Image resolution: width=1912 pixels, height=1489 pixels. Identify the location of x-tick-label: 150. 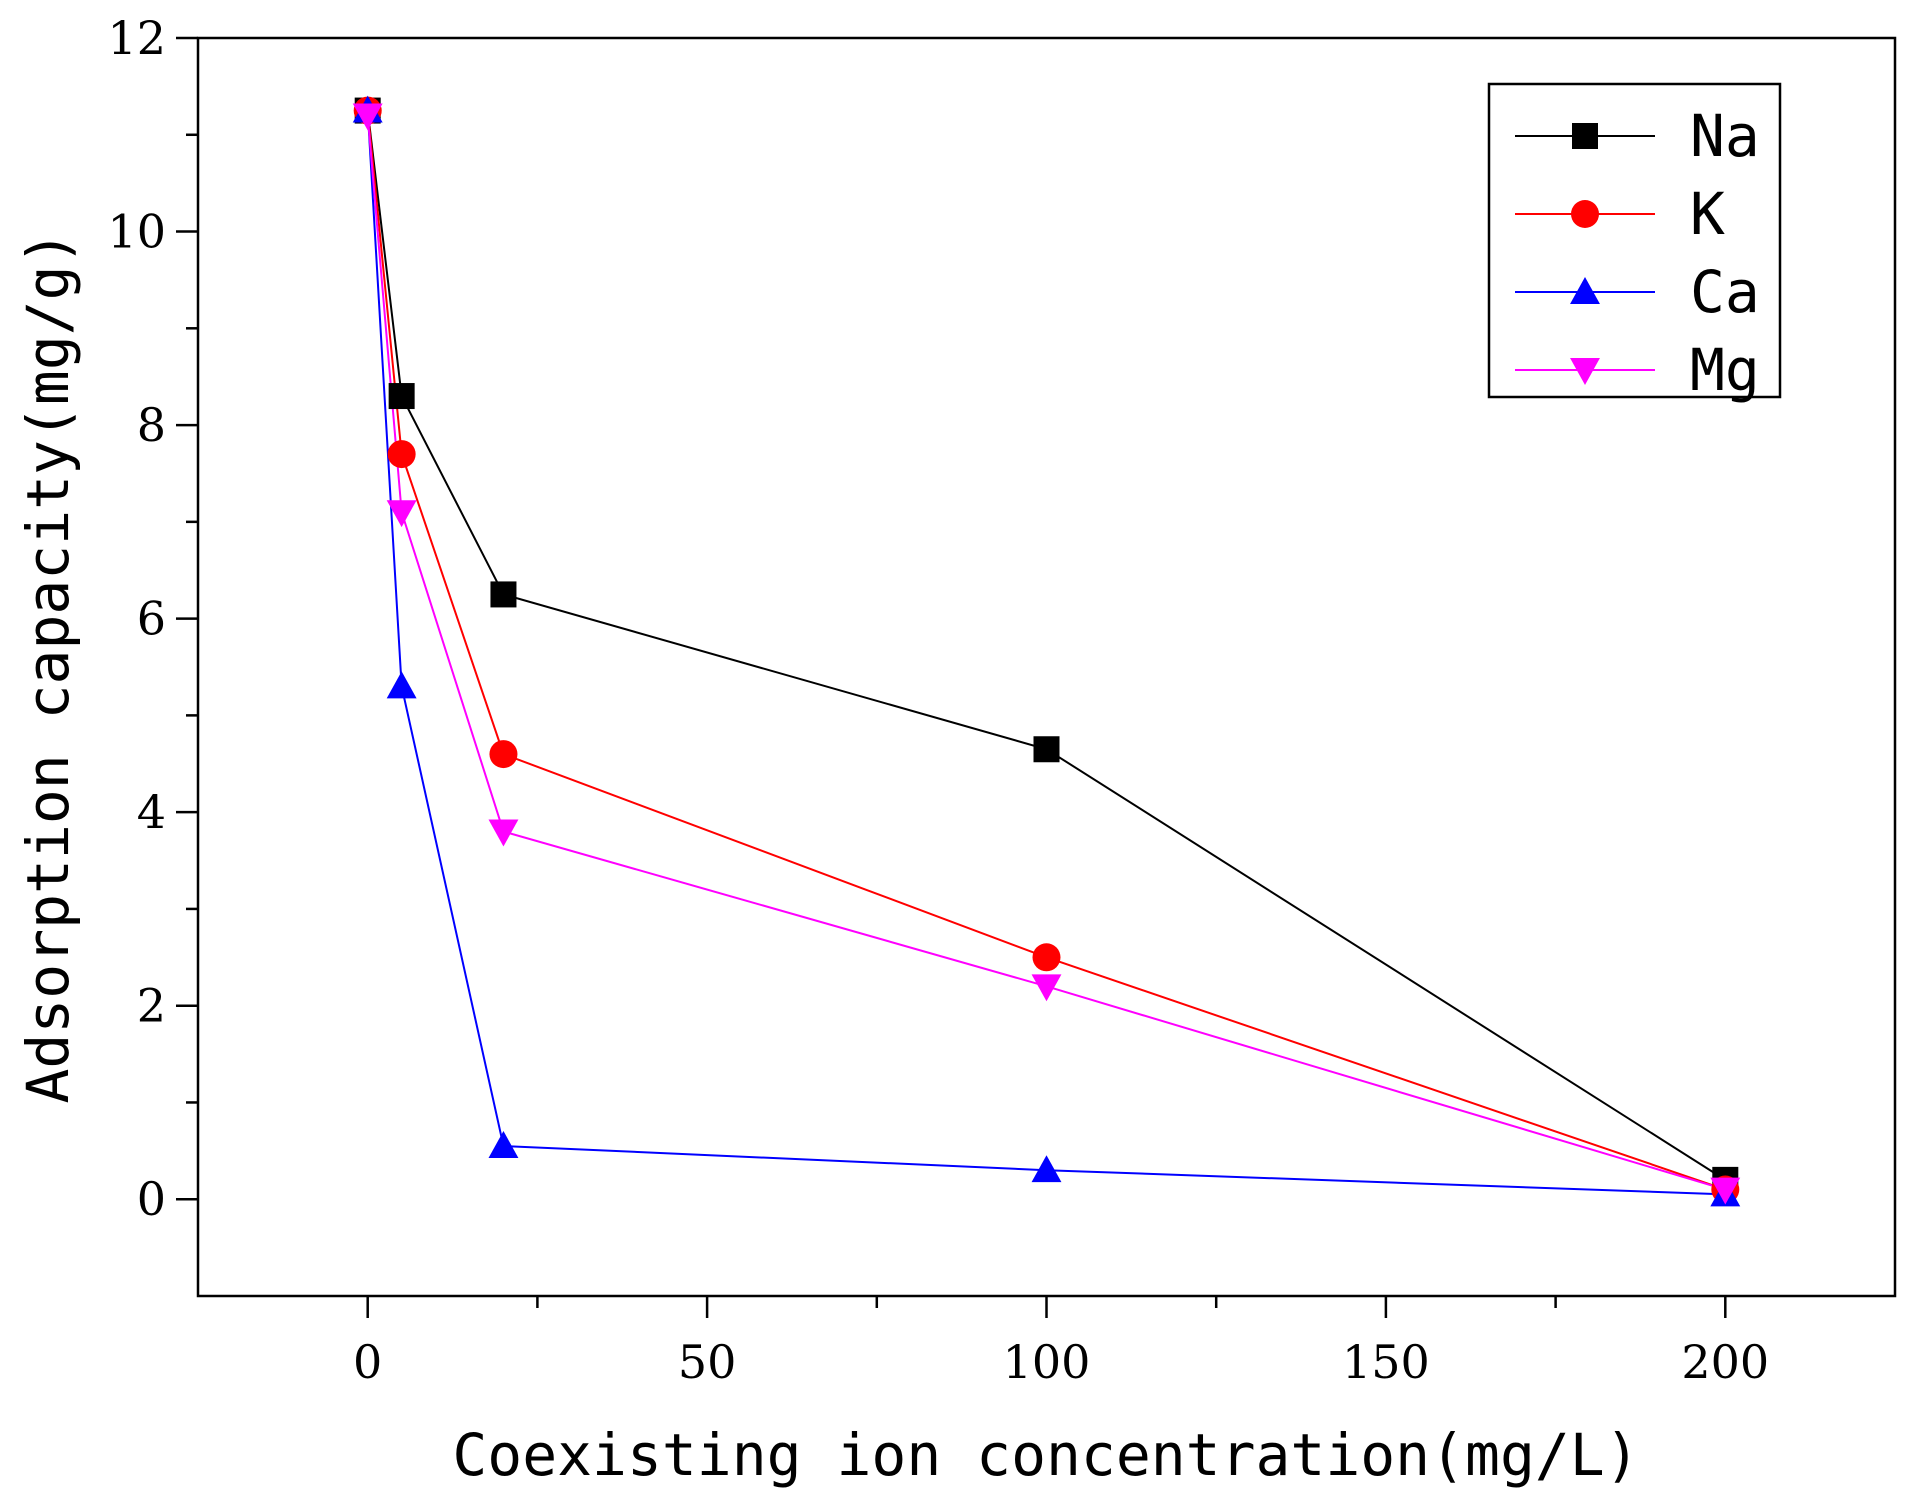
(1386, 1362).